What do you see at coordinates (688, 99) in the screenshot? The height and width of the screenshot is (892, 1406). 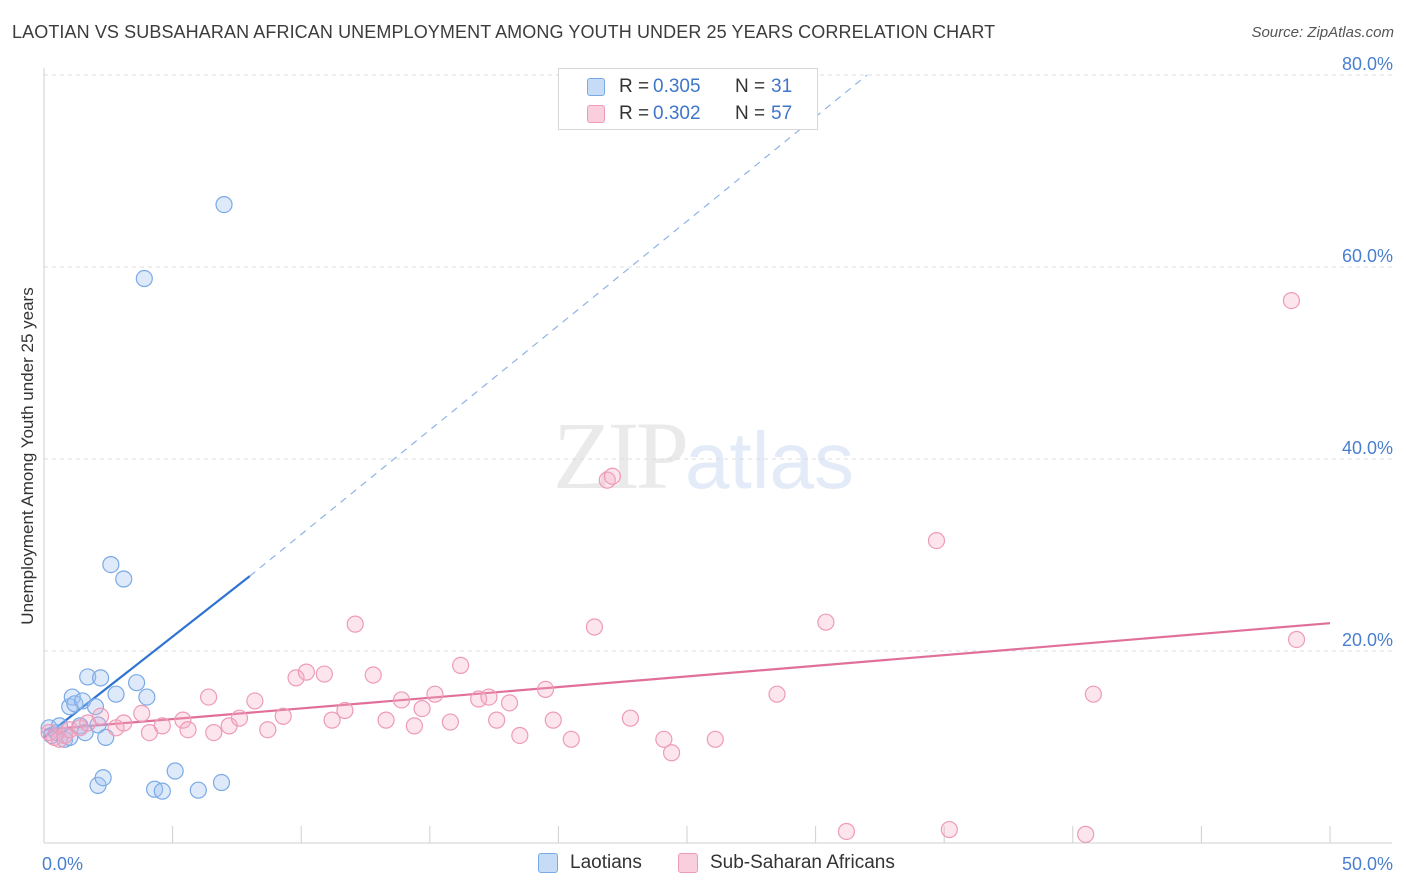 I see `correlation-legend: R = 0.305 N = 31 R = 0.302 N = 57` at bounding box center [688, 99].